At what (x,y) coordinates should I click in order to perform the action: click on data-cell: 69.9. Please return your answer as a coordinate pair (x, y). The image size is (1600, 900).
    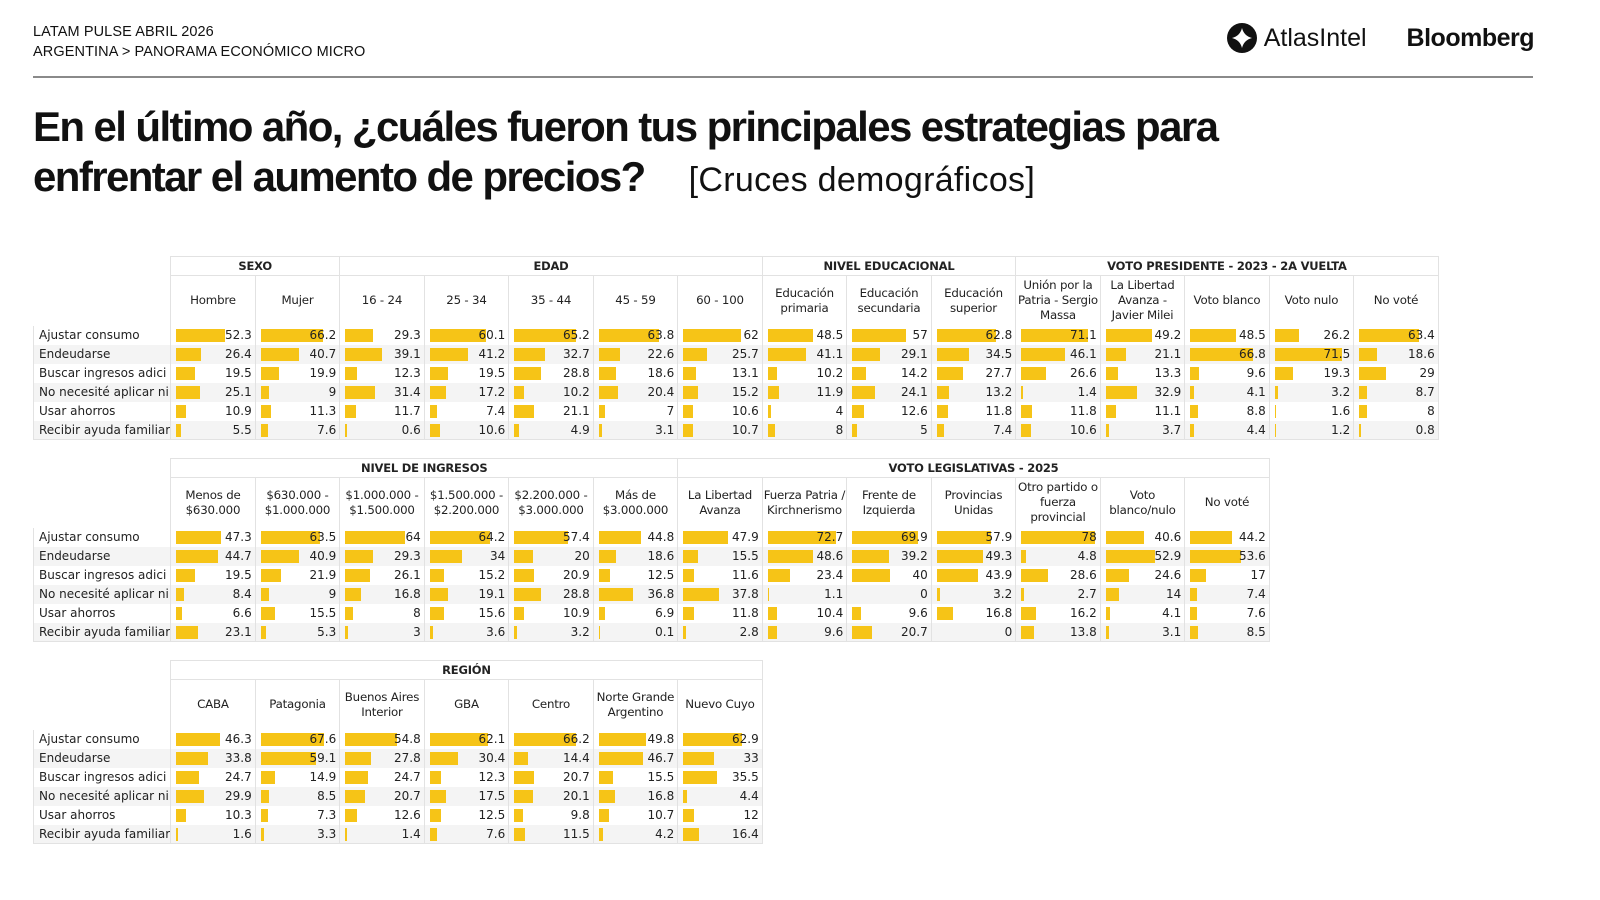
    Looking at the image, I should click on (889, 537).